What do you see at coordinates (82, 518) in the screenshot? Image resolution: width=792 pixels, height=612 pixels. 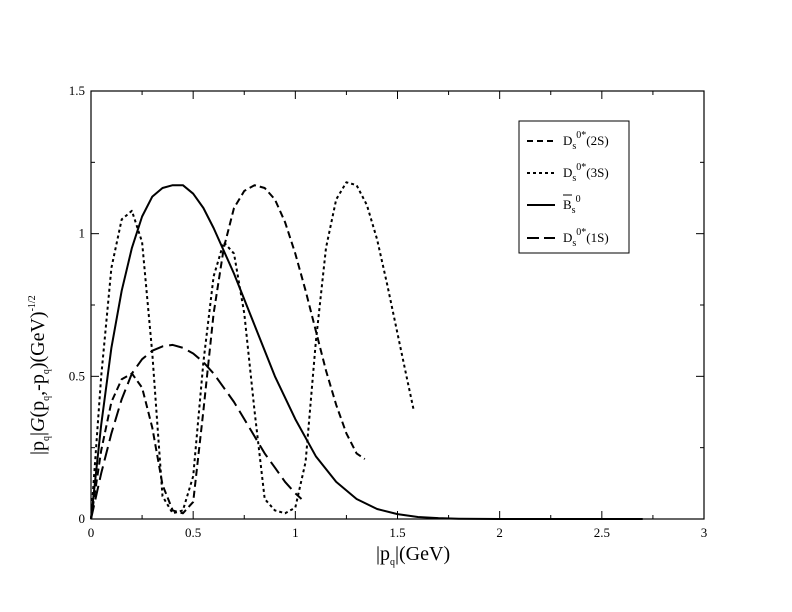 I see `y-tick-label: 0` at bounding box center [82, 518].